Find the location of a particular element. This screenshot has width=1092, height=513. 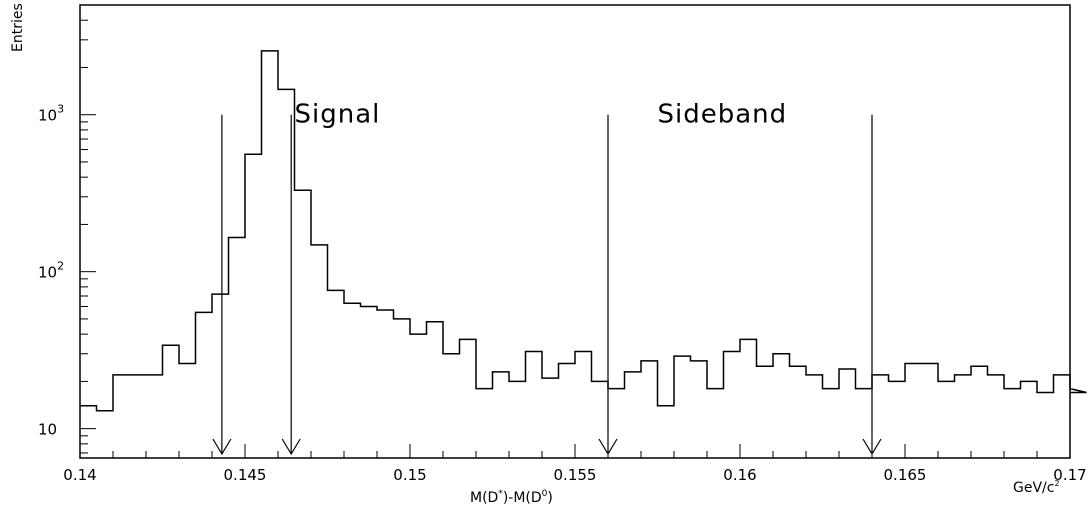

x-tick-label: 0.14 is located at coordinates (79, 475).